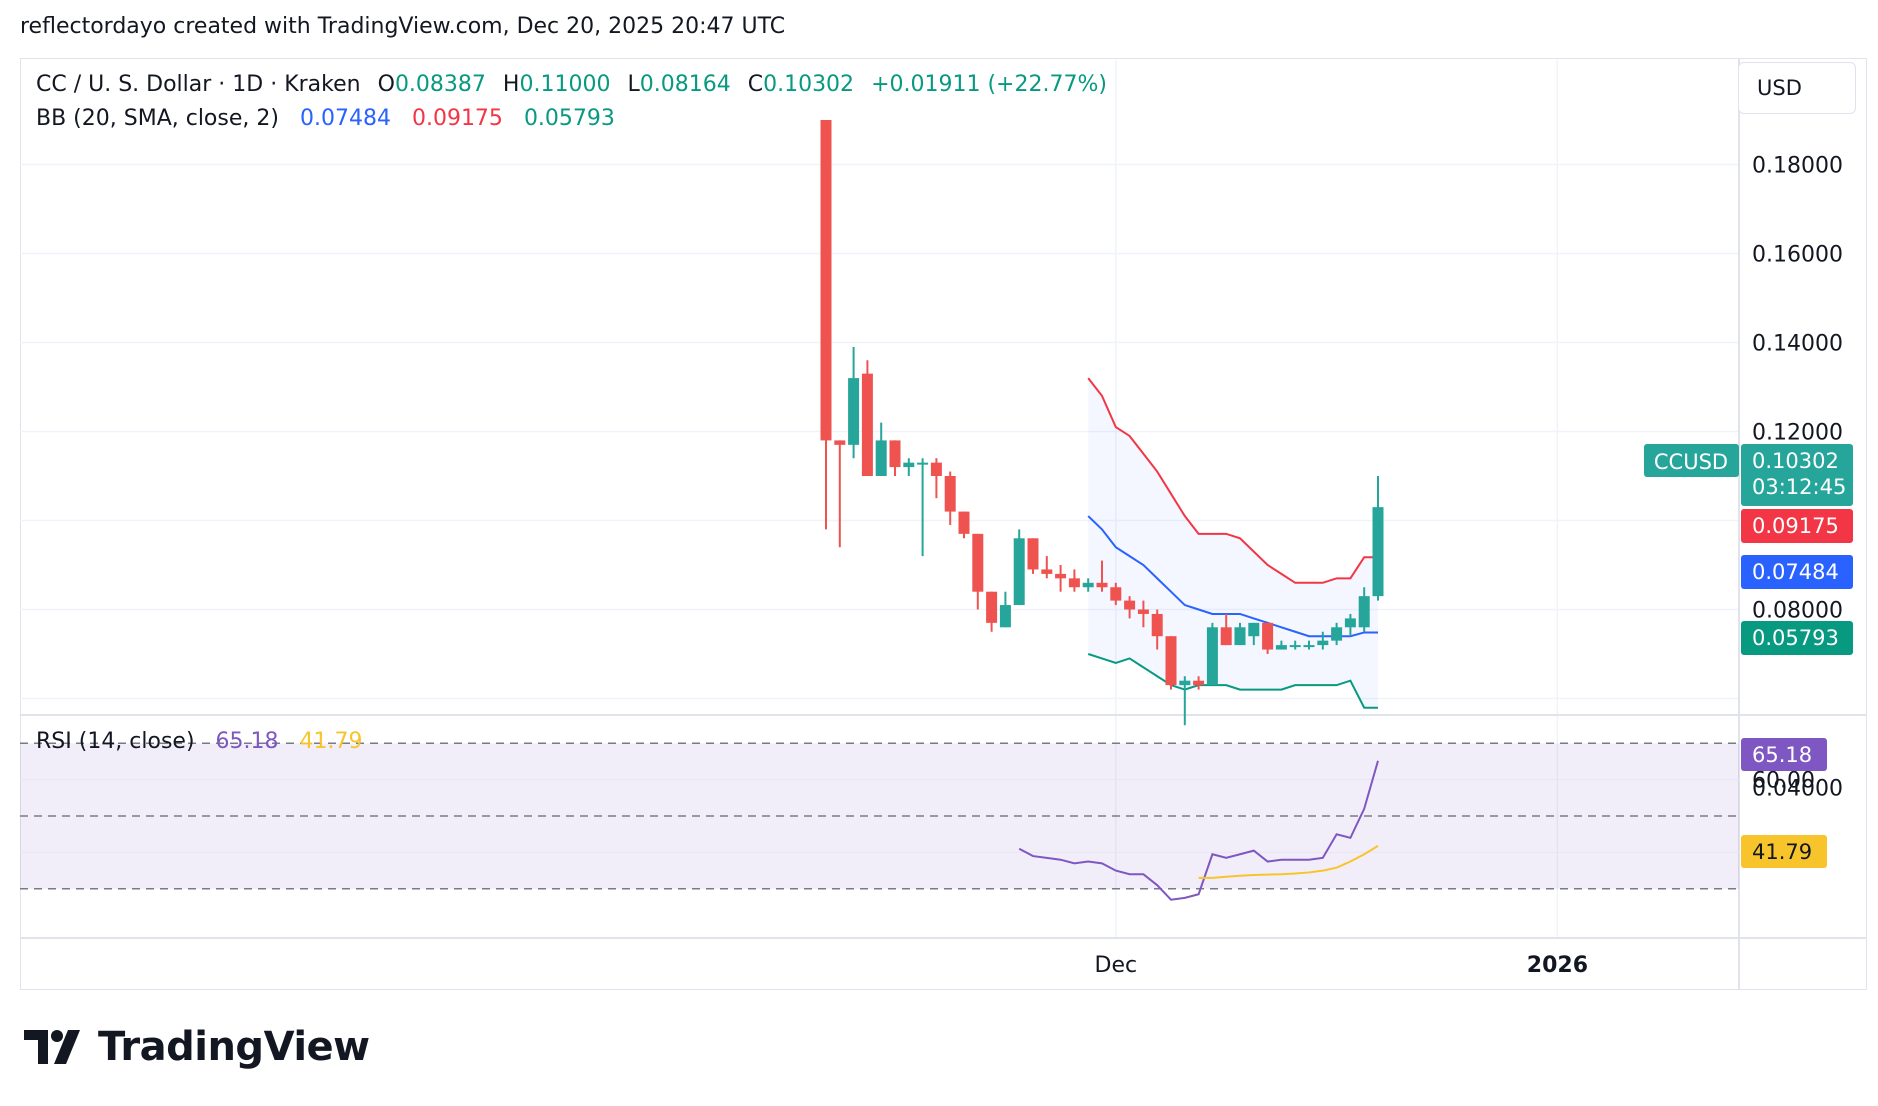 The height and width of the screenshot is (1106, 1878). What do you see at coordinates (197, 1047) in the screenshot?
I see `tradingview-logo: TradingView` at bounding box center [197, 1047].